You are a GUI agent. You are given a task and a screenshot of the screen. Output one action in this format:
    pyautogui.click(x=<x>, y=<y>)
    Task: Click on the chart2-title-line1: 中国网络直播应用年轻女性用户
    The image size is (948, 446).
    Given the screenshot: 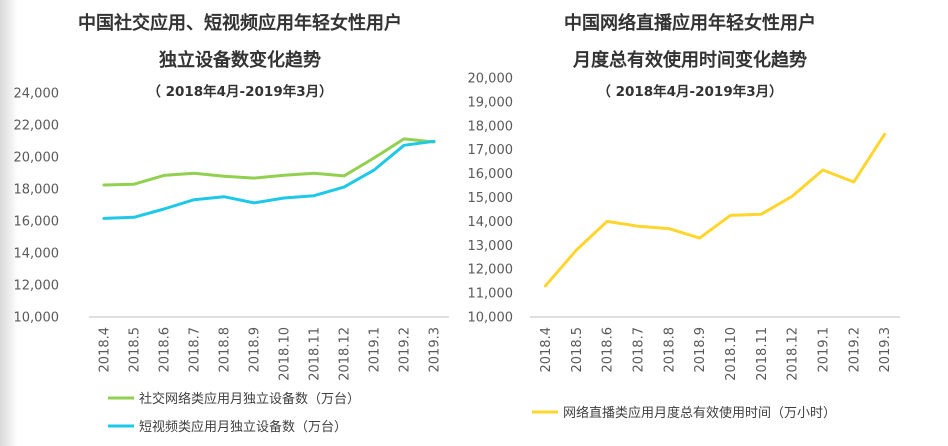 What is the action you would take?
    pyautogui.click(x=690, y=23)
    